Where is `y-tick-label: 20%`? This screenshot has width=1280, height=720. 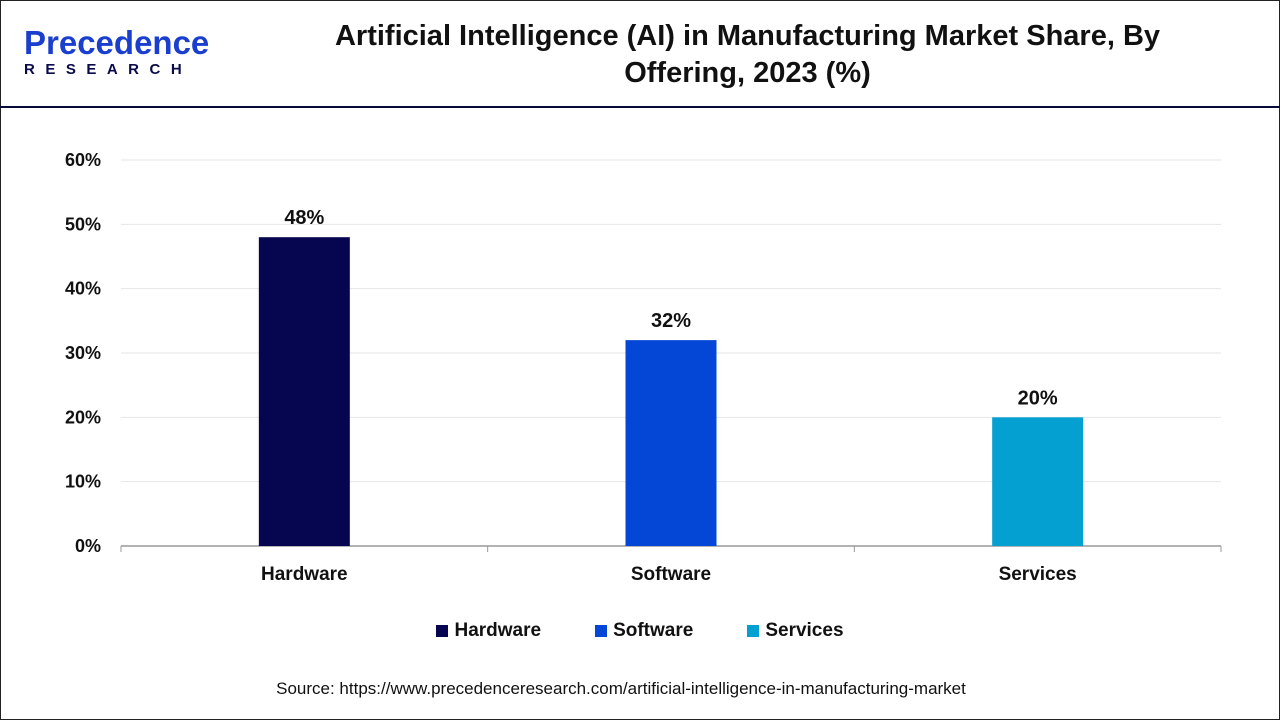 y-tick-label: 20% is located at coordinates (83, 417).